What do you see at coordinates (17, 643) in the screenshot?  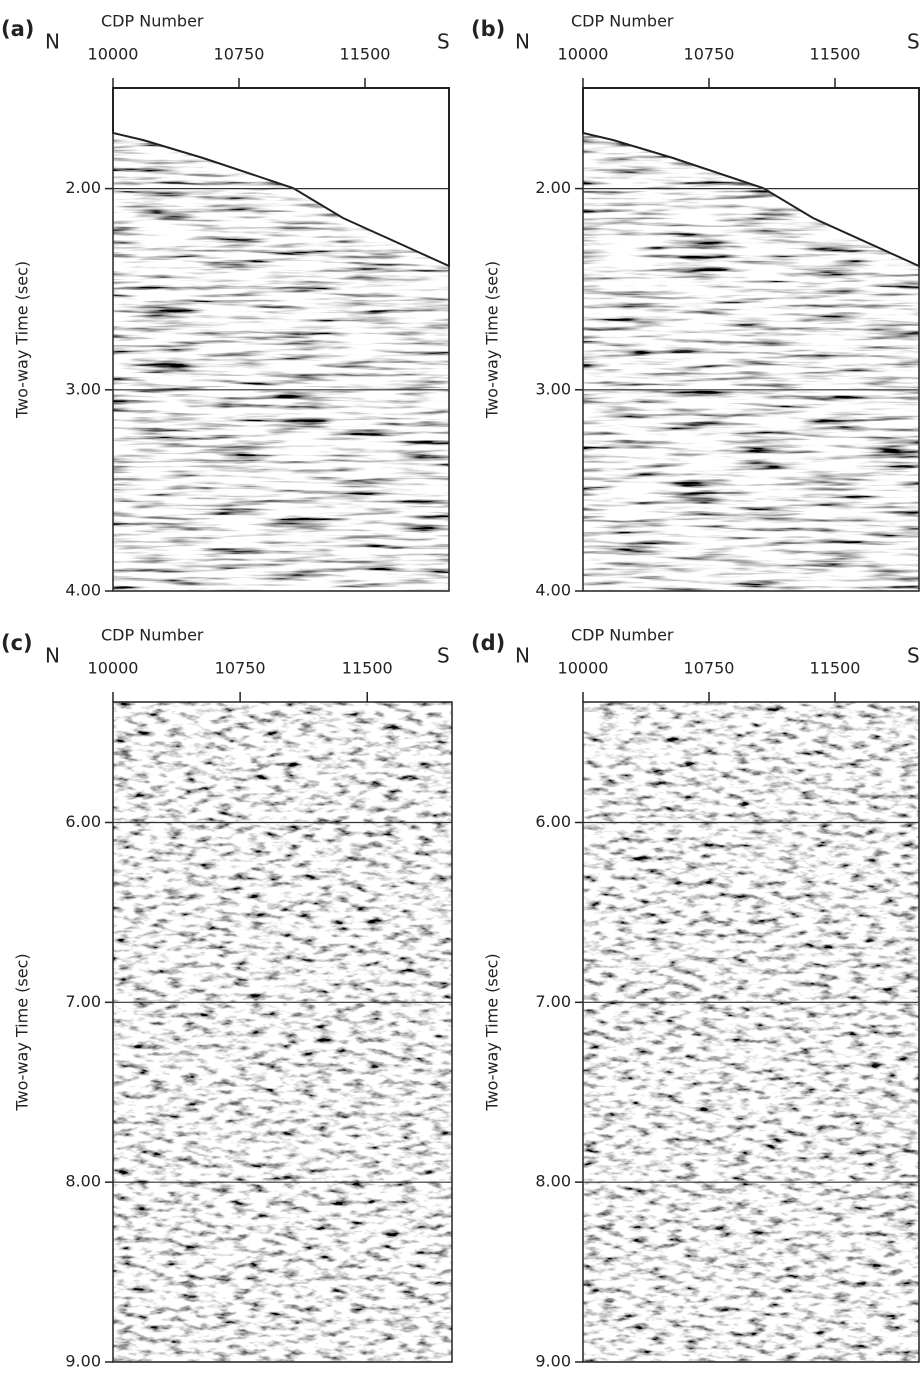 I see `panel-label: (c)` at bounding box center [17, 643].